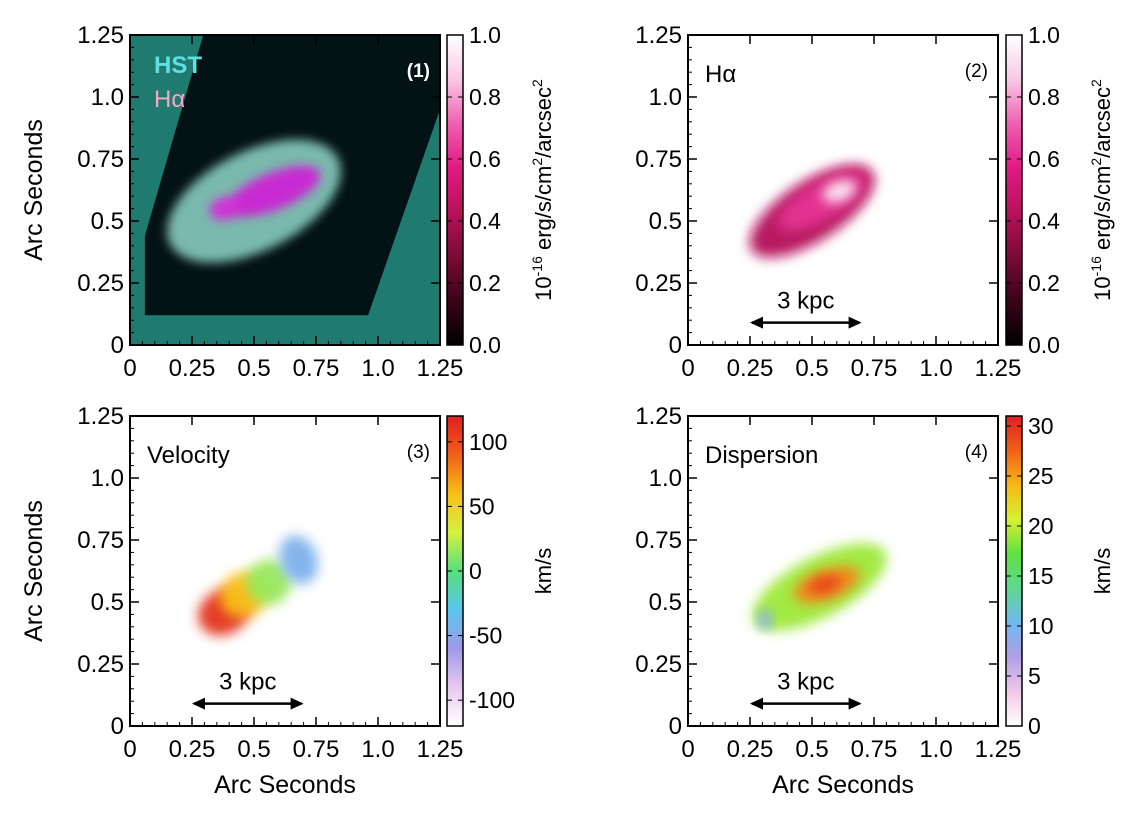 Image resolution: width=1124 pixels, height=814 pixels. Describe the element at coordinates (485, 159) in the screenshot. I see `colorbar-tick-label: 0.6` at that location.